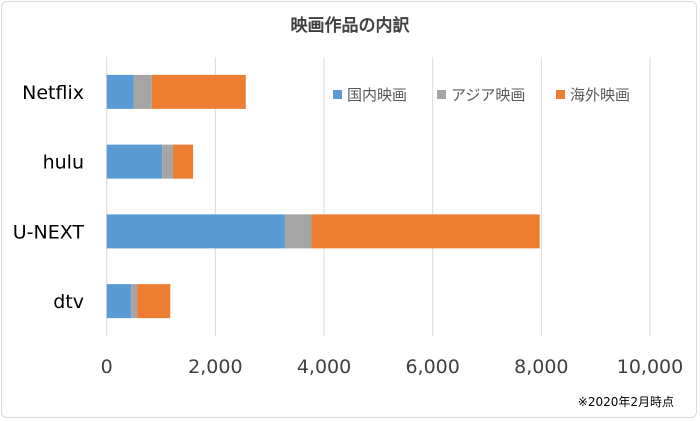 Image resolution: width=700 pixels, height=421 pixels. Describe the element at coordinates (215, 367) in the screenshot. I see `x-tick-label: 2,000` at that location.